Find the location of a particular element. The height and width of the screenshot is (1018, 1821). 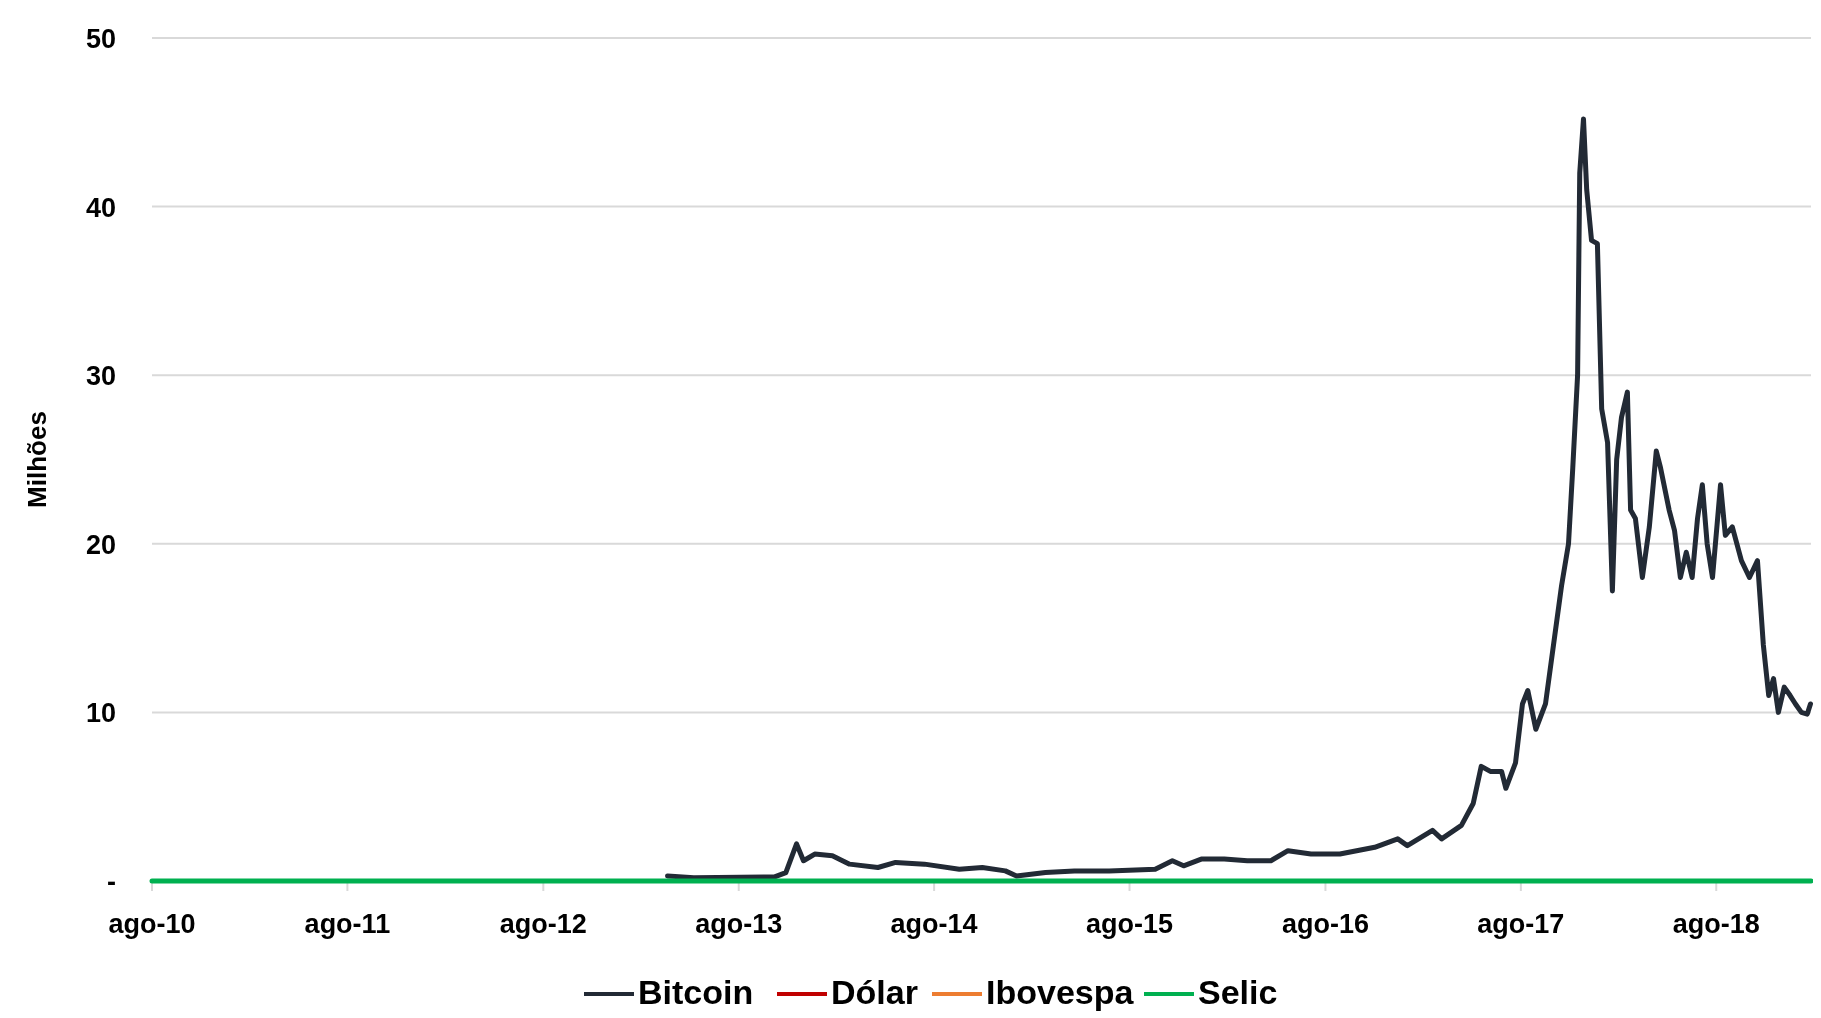

y-tick-label: 10 is located at coordinates (100, 713).